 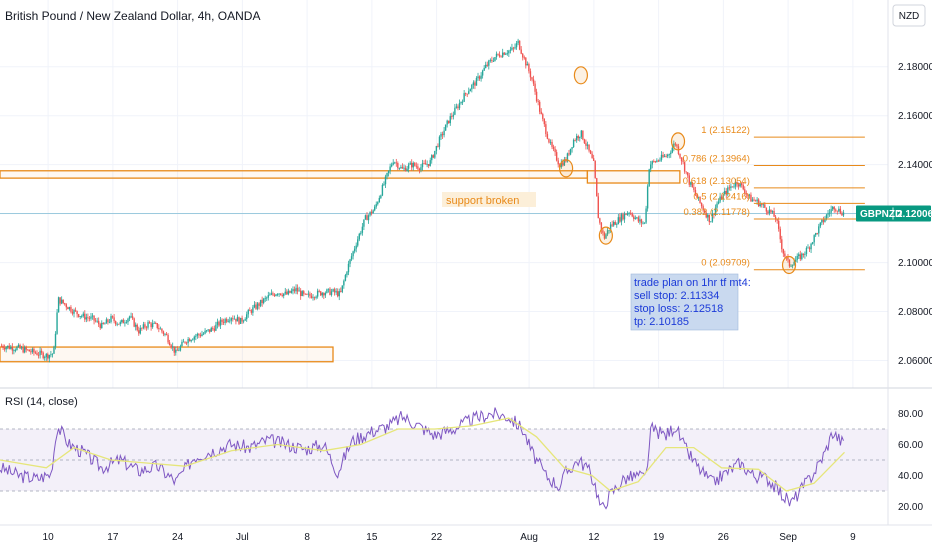 What do you see at coordinates (914, 214) in the screenshot?
I see `last-price-value: 2.12006` at bounding box center [914, 214].